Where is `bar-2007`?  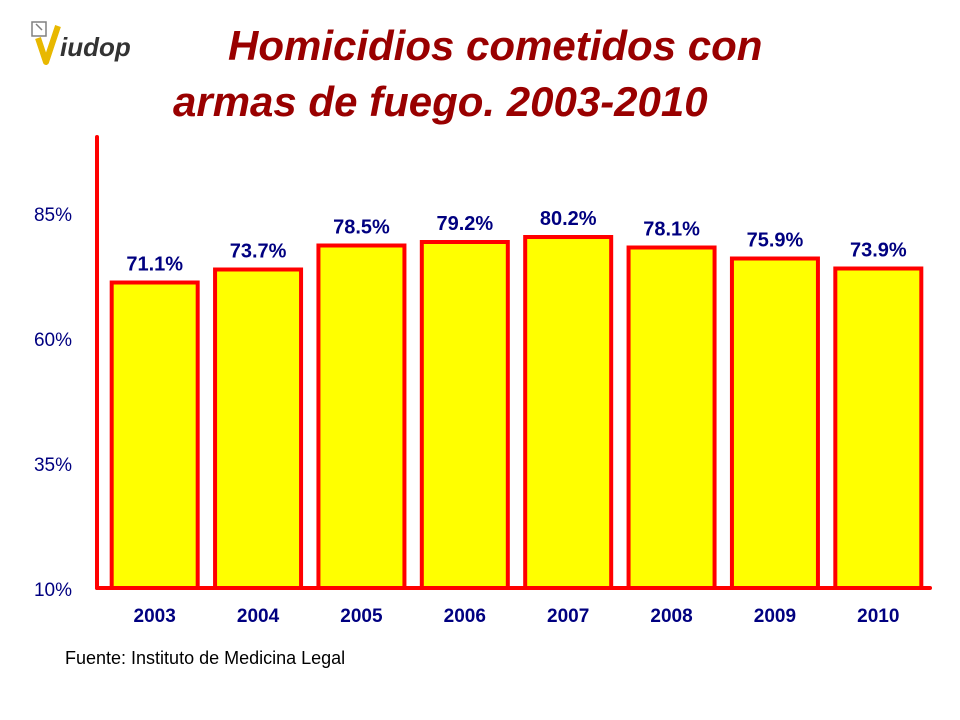 bar-2007 is located at coordinates (568, 412).